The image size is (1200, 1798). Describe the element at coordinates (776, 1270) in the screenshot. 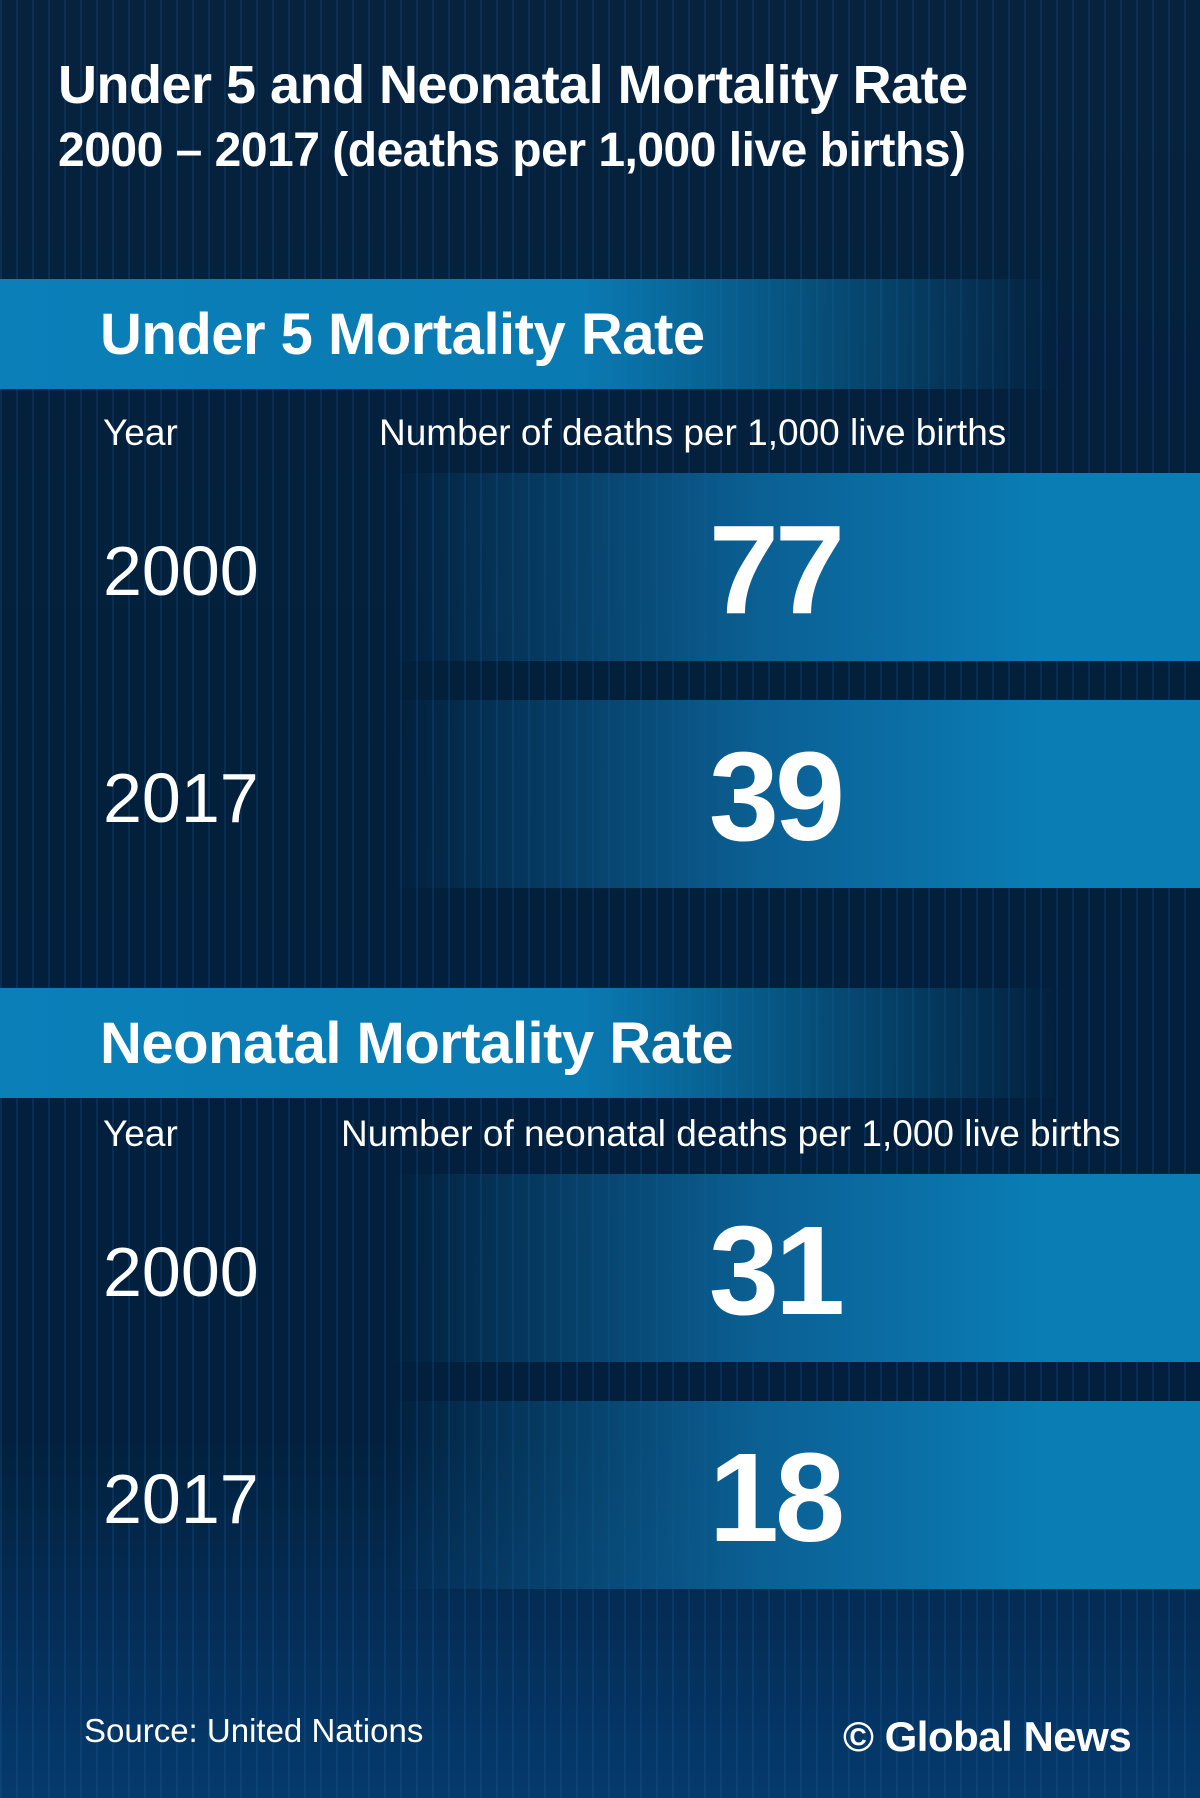

I see `row-value: 31` at that location.